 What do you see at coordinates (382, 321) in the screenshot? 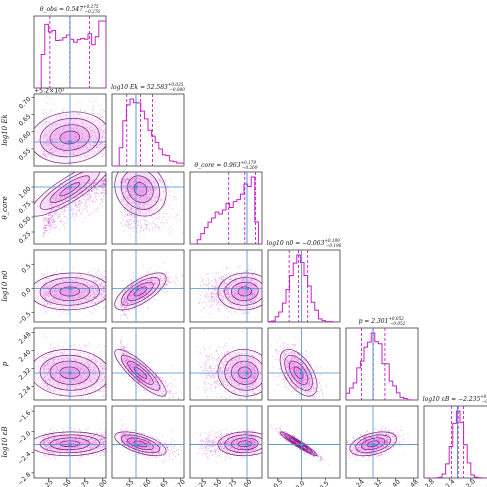
I see `panel-title: p = 2.301+0.052 −0.052` at bounding box center [382, 321].